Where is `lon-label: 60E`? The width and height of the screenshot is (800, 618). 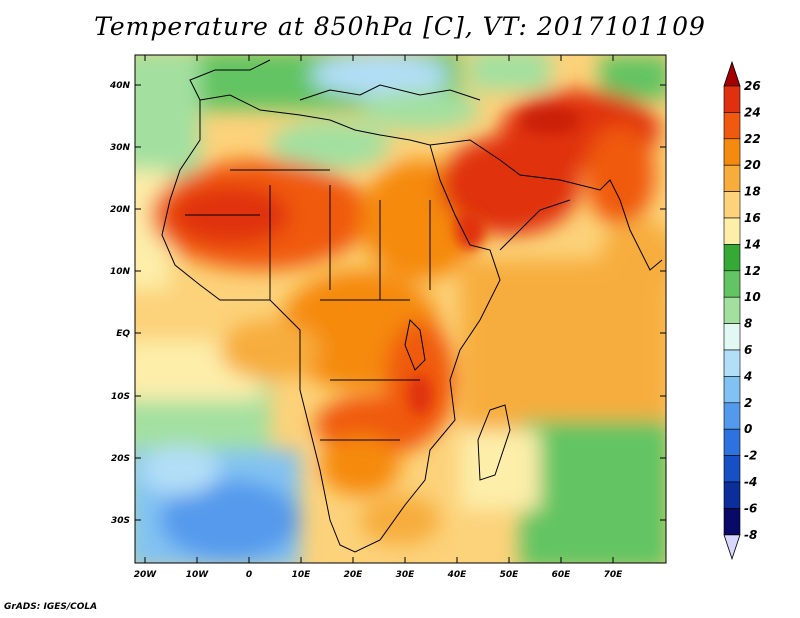 lon-label: 60E is located at coordinates (562, 575).